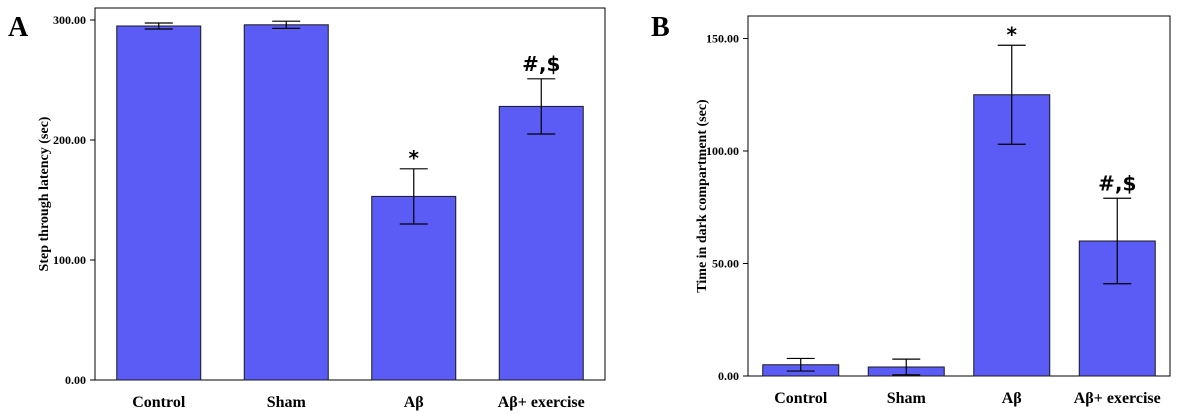  What do you see at coordinates (722, 39) in the screenshot?
I see `y-tick-label: 150.00` at bounding box center [722, 39].